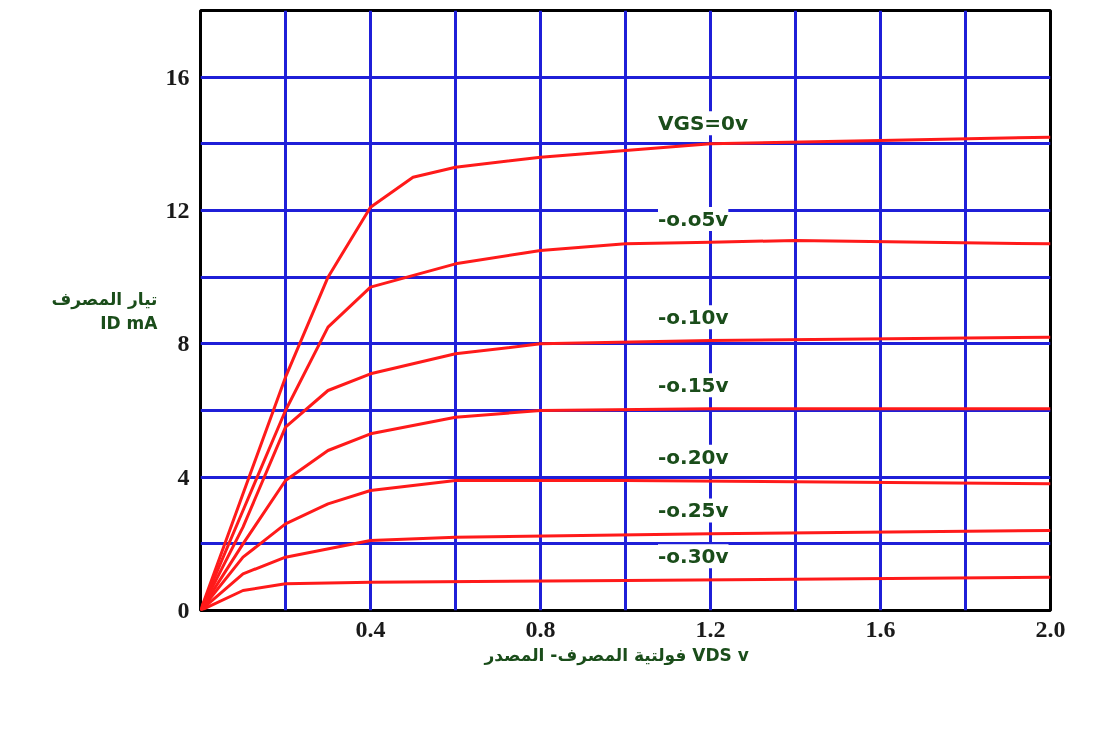 The image size is (1103, 731). Describe the element at coordinates (616, 655) in the screenshot. I see `x-axis-title: فولتية المصرف- المصدر VDS v` at that location.